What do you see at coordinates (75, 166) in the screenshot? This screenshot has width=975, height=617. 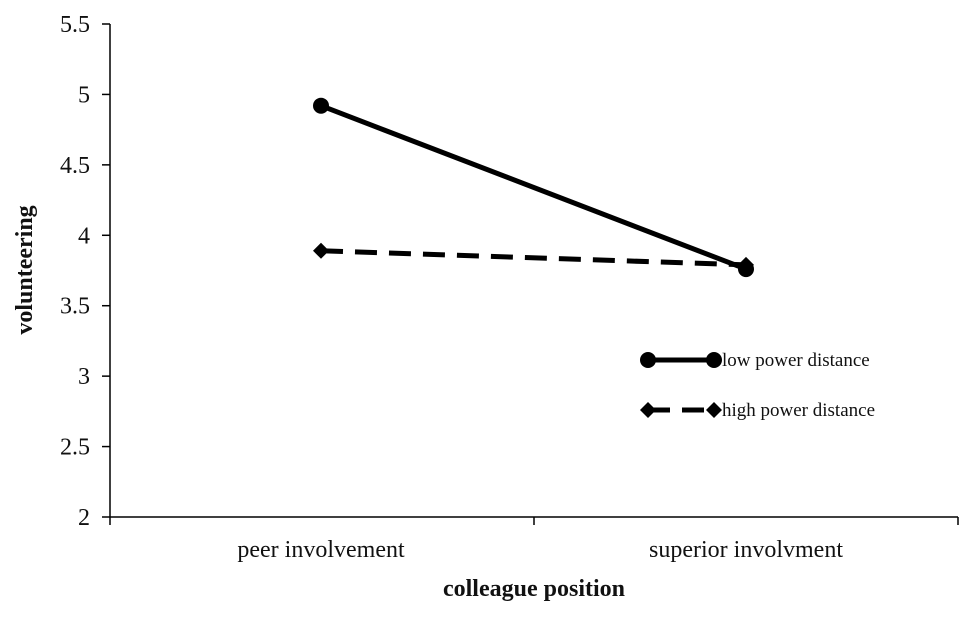 I see `y-tick-label: 4.5` at bounding box center [75, 166].